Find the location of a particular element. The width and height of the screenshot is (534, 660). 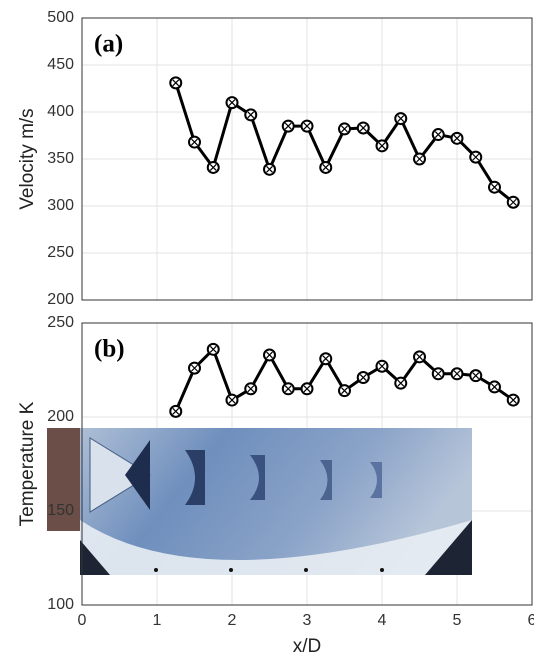

y-tick-label: 450 is located at coordinates (60, 64).